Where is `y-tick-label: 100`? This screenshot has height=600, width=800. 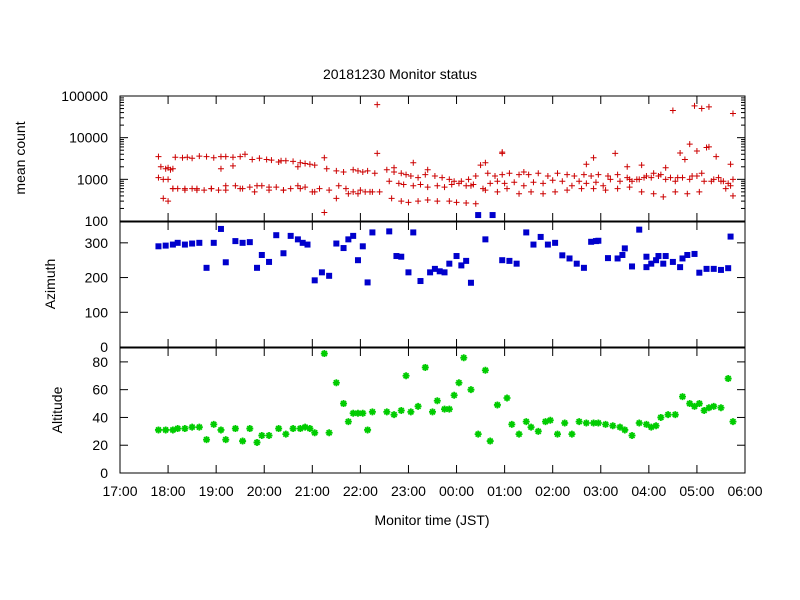 y-tick-label: 100 is located at coordinates (97, 312).